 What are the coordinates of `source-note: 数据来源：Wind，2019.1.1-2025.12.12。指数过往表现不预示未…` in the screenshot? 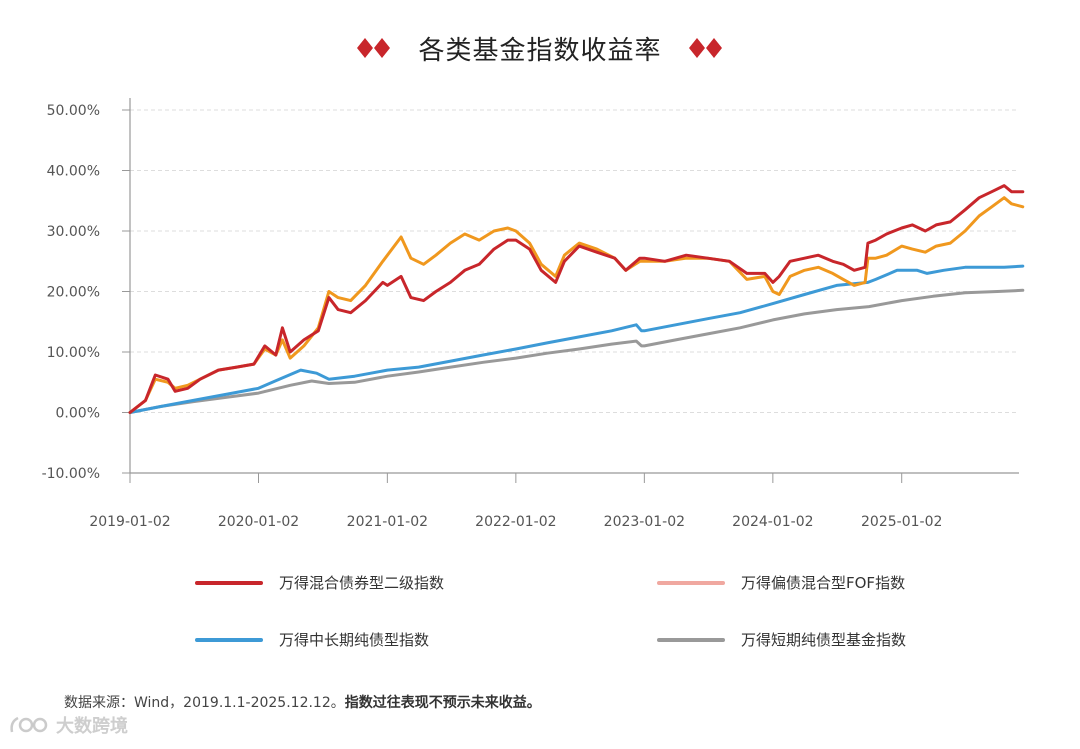 It's located at (302, 702).